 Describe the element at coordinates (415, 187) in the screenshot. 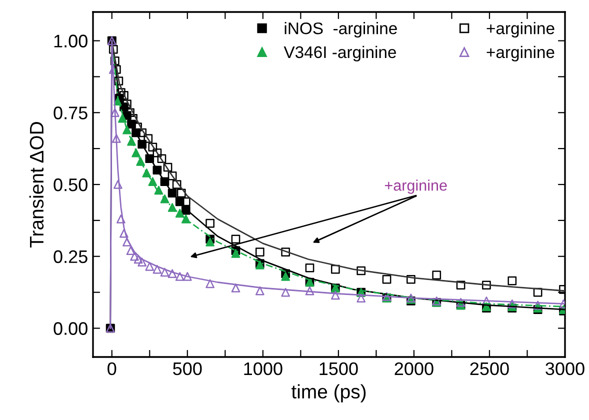

I see `annotation: +arginine` at that location.